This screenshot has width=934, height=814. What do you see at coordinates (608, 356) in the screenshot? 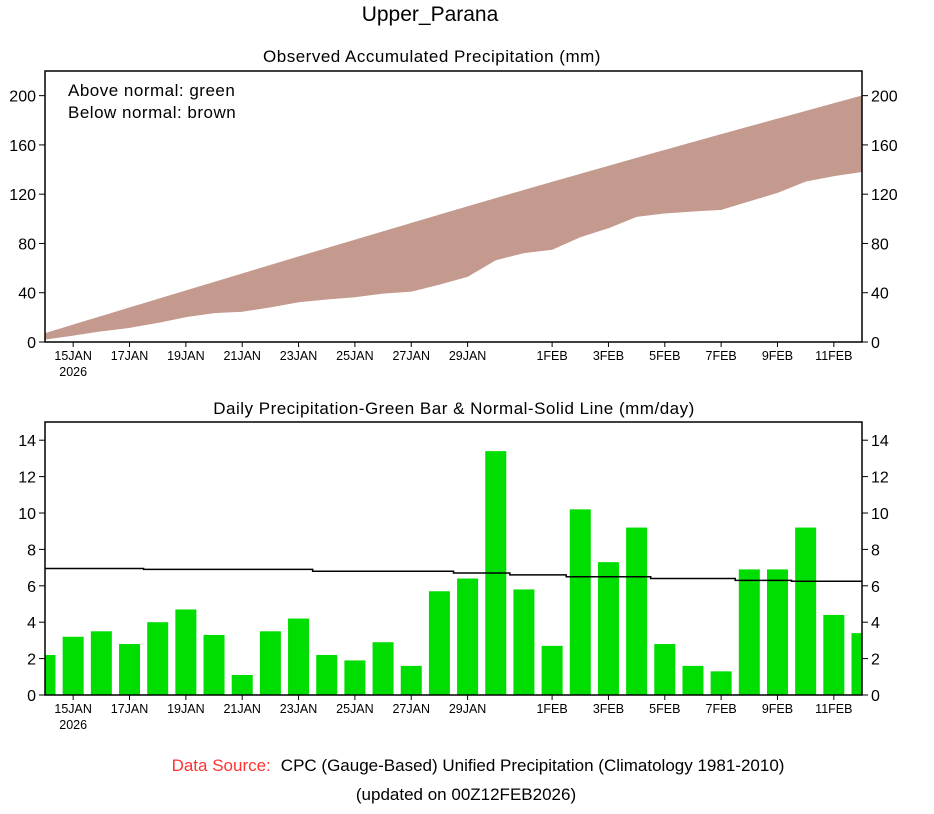
I see `x-tick-label: 3FEB` at bounding box center [608, 356].